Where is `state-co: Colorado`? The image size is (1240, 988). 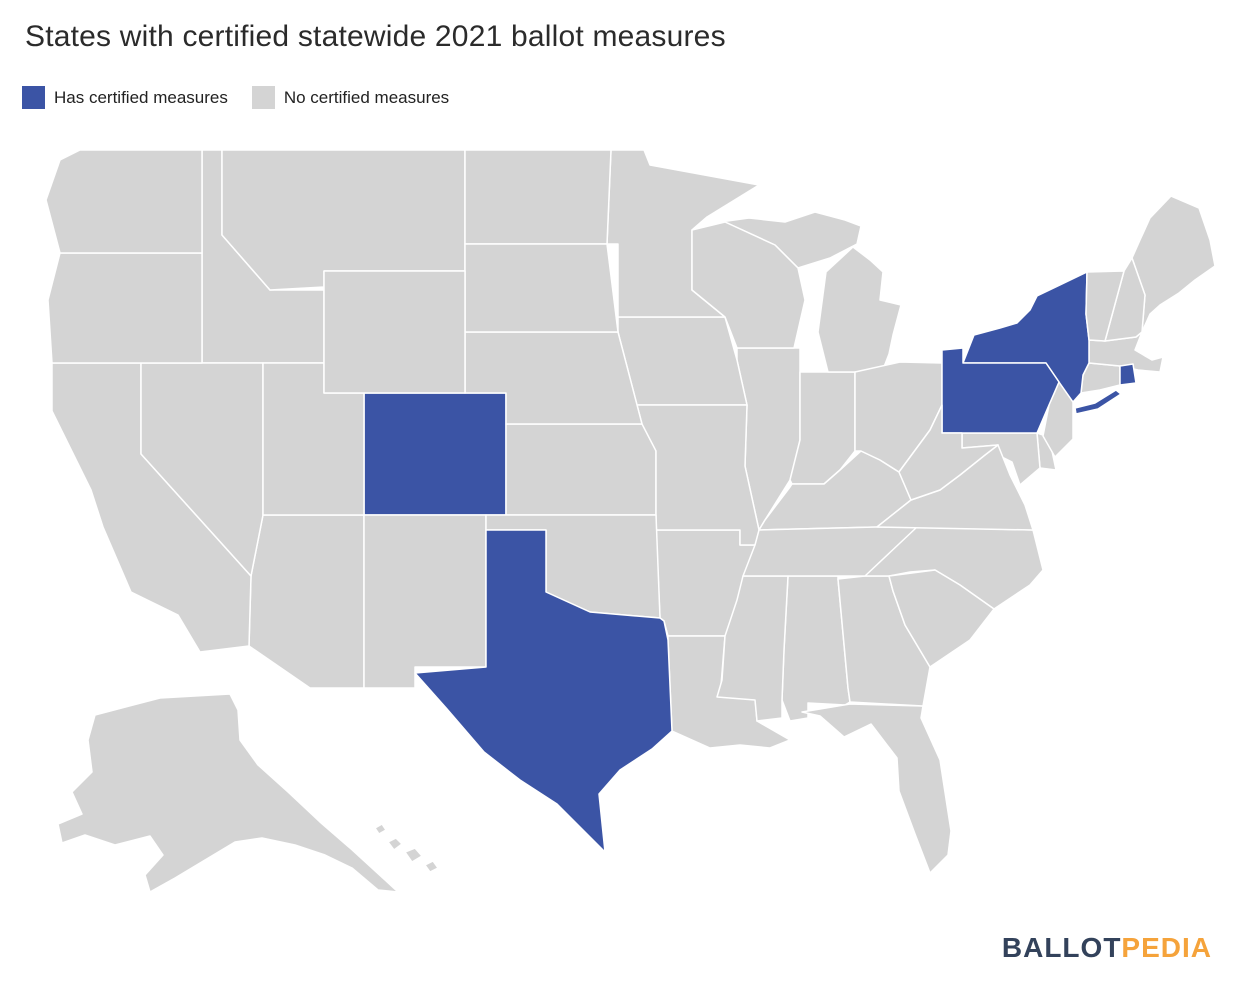 state-co: Colorado is located at coordinates (435, 454).